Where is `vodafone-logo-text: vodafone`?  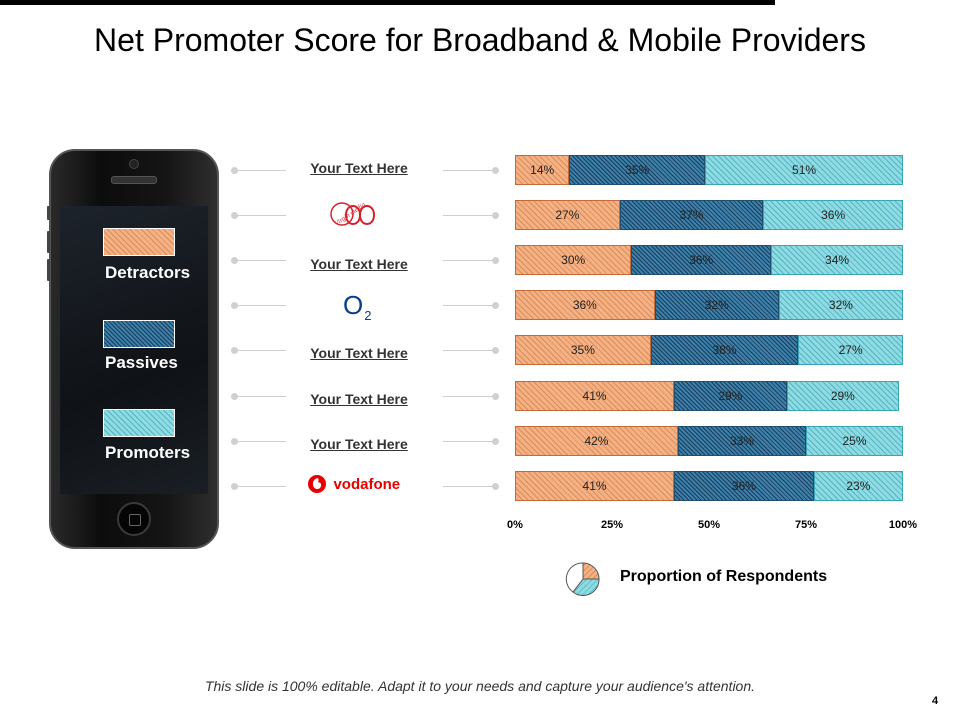
vodafone-logo-text: vodafone is located at coordinates (367, 484).